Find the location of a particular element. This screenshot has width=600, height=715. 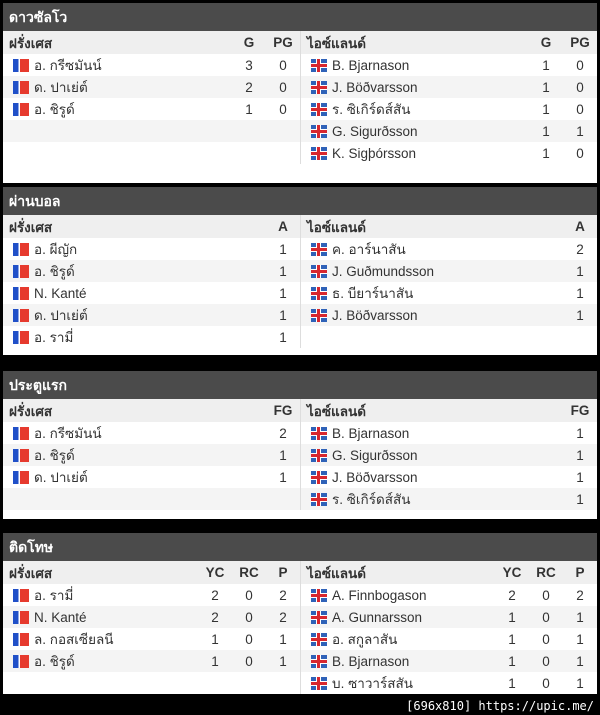

stat-header-yc: YC is located at coordinates (512, 572).